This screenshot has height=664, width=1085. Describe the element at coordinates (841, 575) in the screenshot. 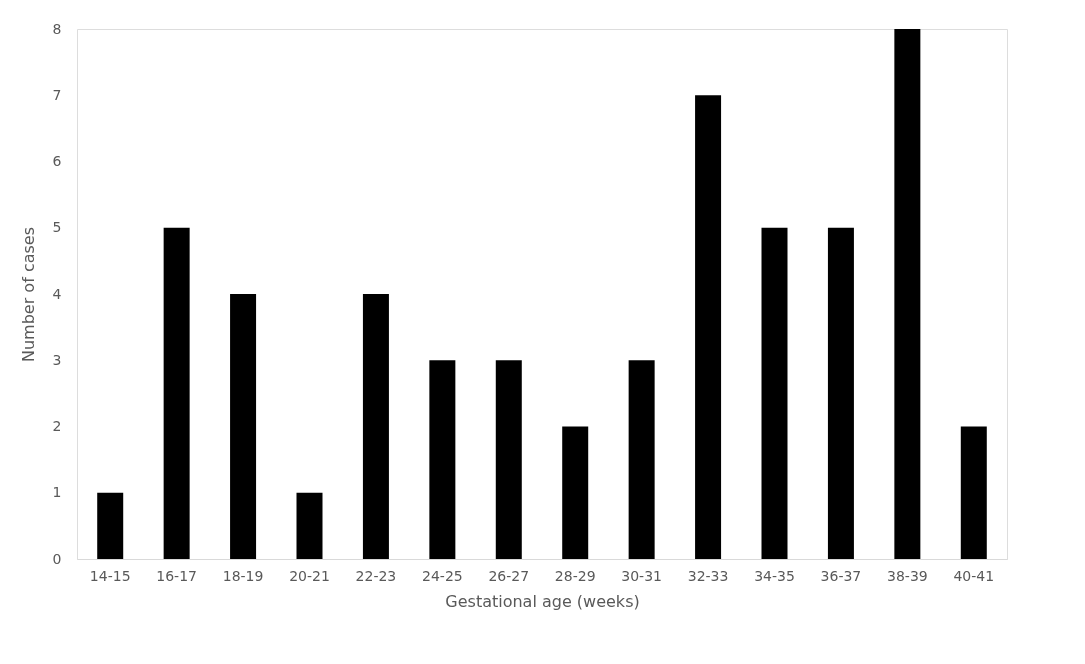

I see `x-tick-label: 36-37` at that location.